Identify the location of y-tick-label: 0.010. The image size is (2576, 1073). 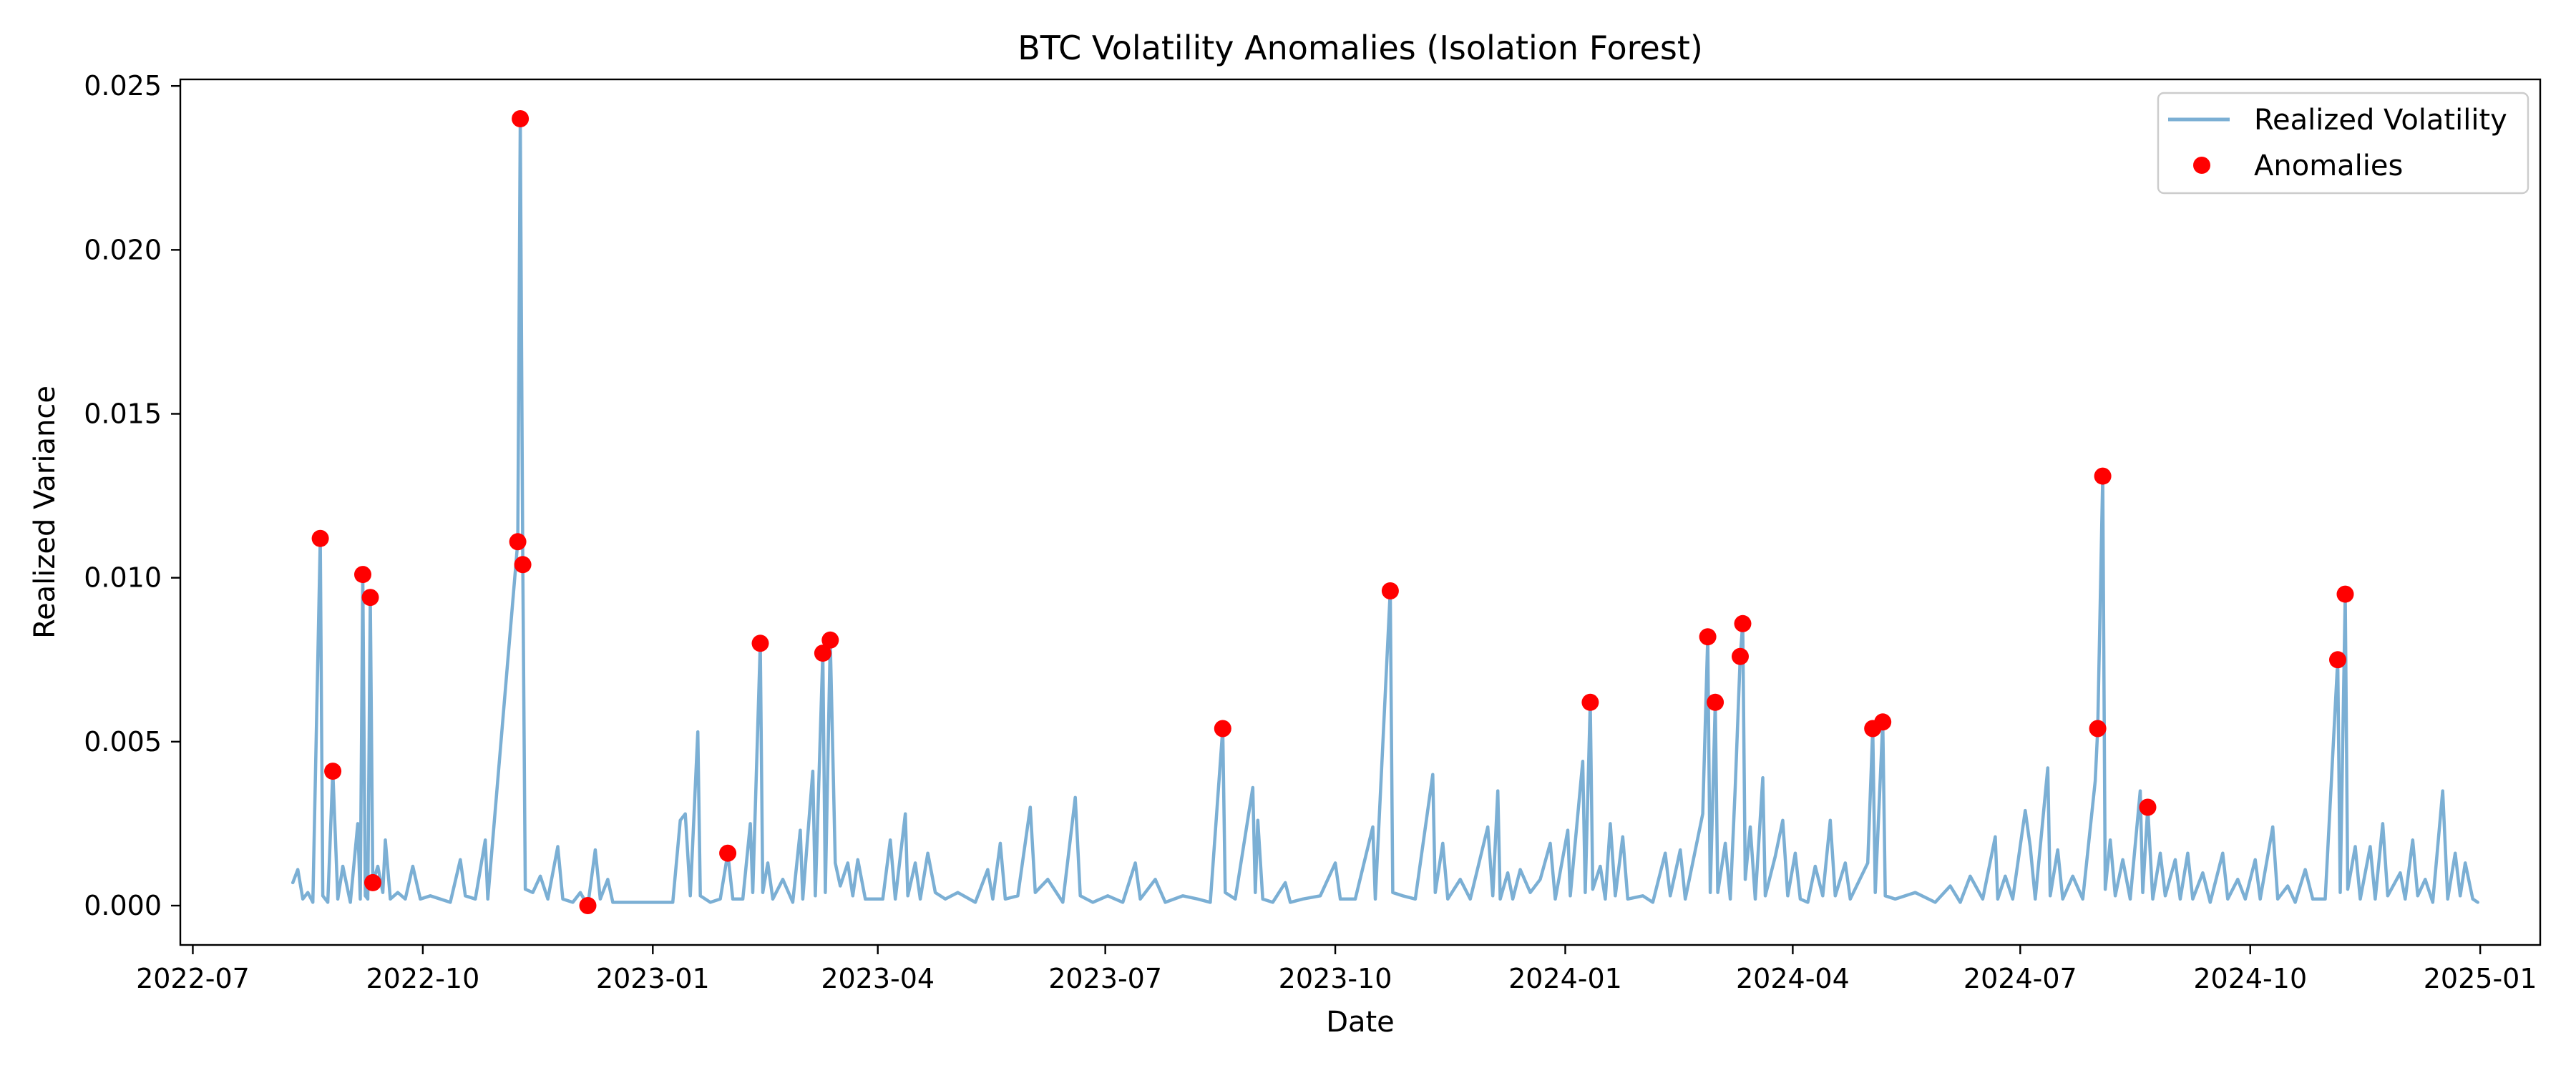
(123, 578).